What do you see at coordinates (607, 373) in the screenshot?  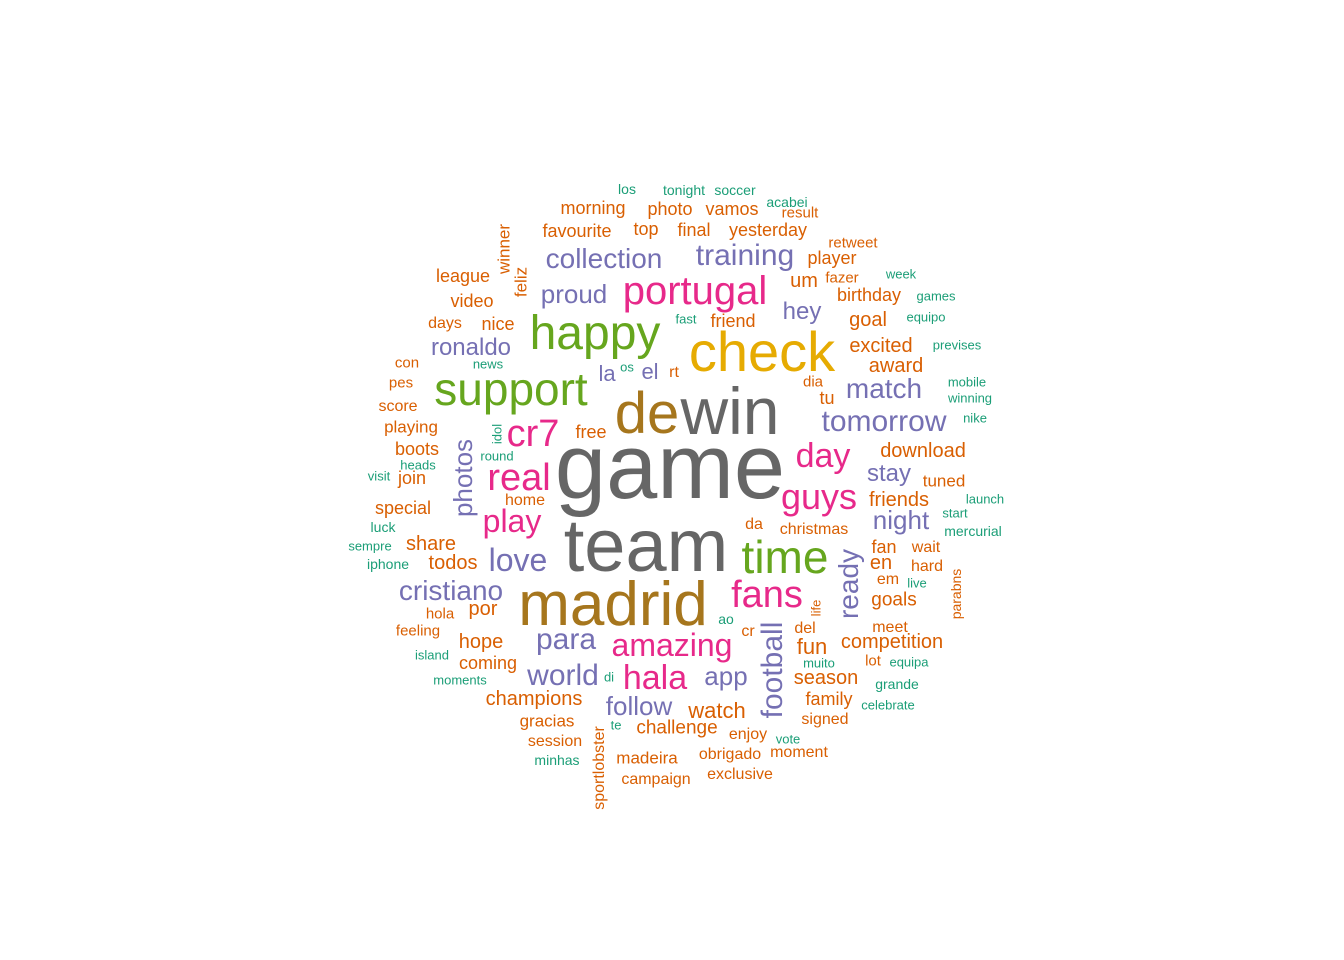 I see `word-la: la` at bounding box center [607, 373].